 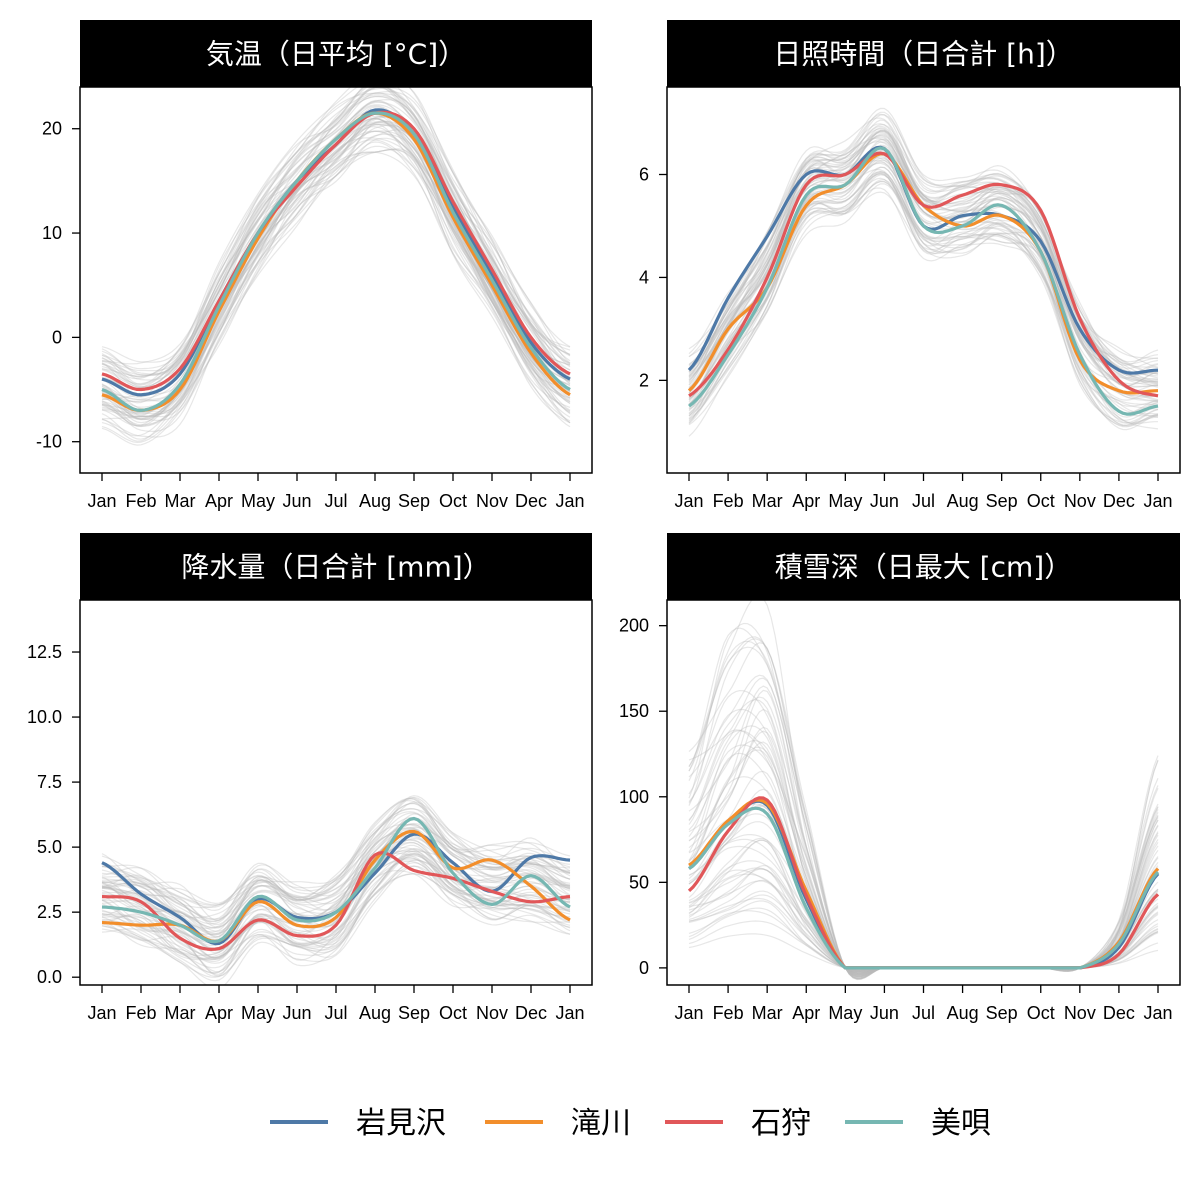 What do you see at coordinates (923, 54) in the screenshot?
I see `panel-title: 日照時間（日合計 [h]）` at bounding box center [923, 54].